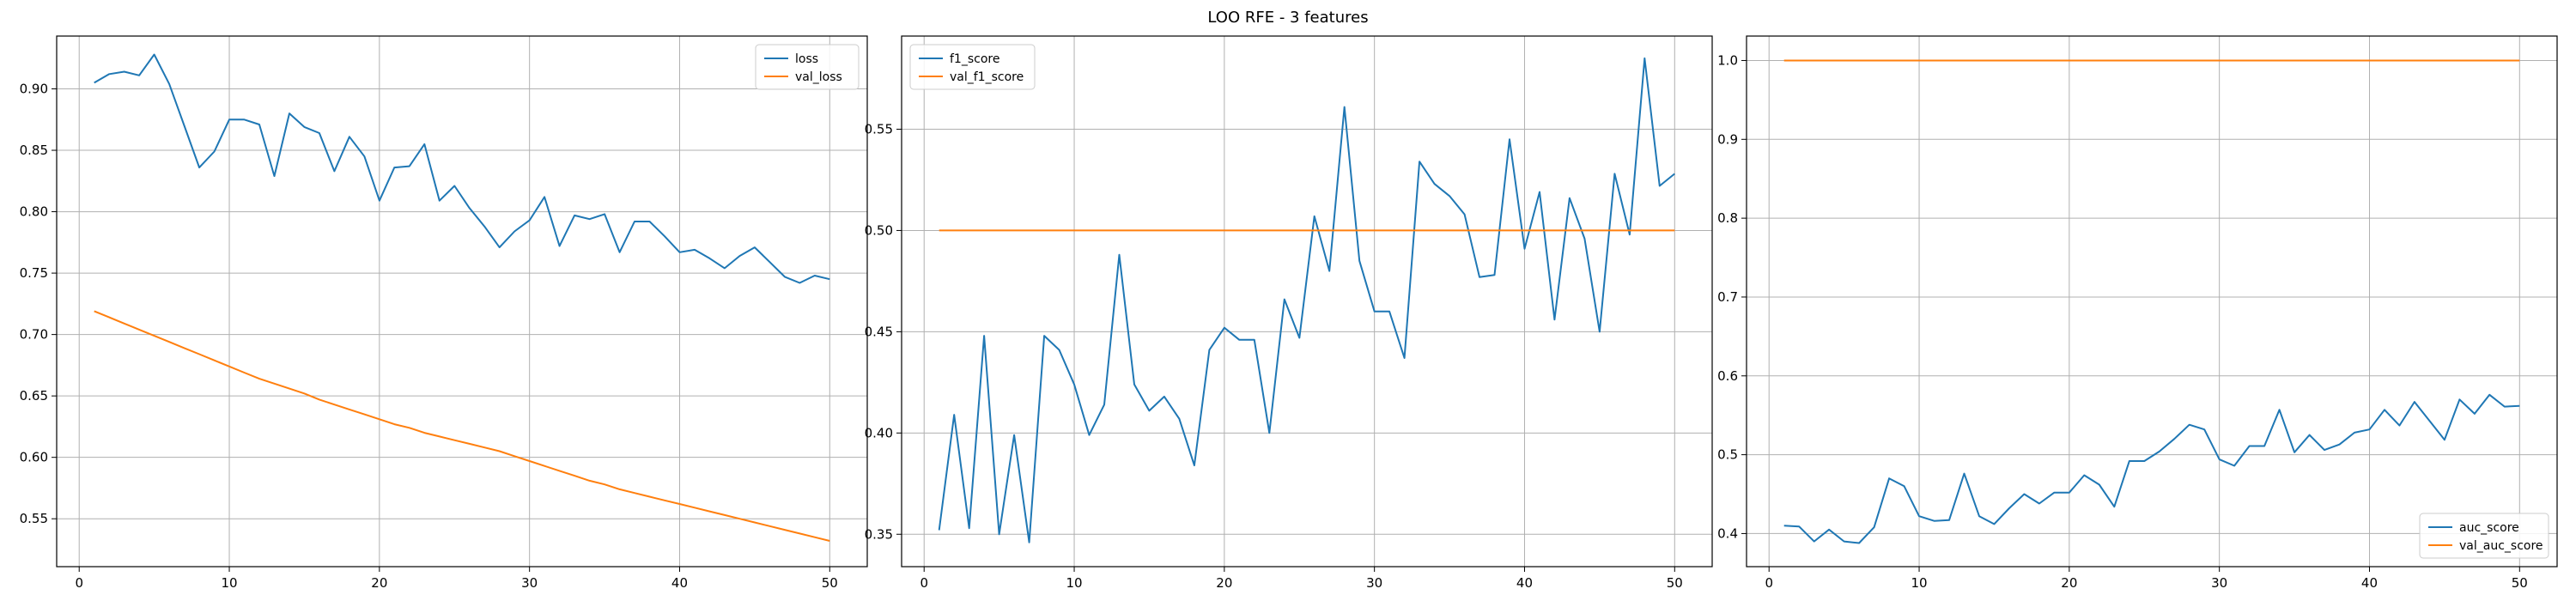 This screenshot has width=2576, height=601. Describe the element at coordinates (819, 77) in the screenshot. I see `legend-label-val_loss: val_loss` at that location.